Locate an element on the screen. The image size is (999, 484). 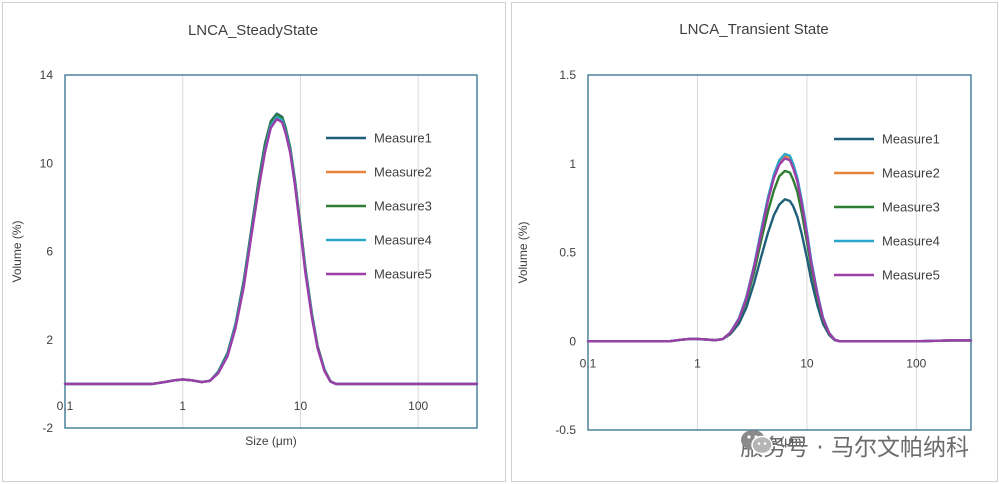
y-tick-label: 14 is located at coordinates (47, 75).